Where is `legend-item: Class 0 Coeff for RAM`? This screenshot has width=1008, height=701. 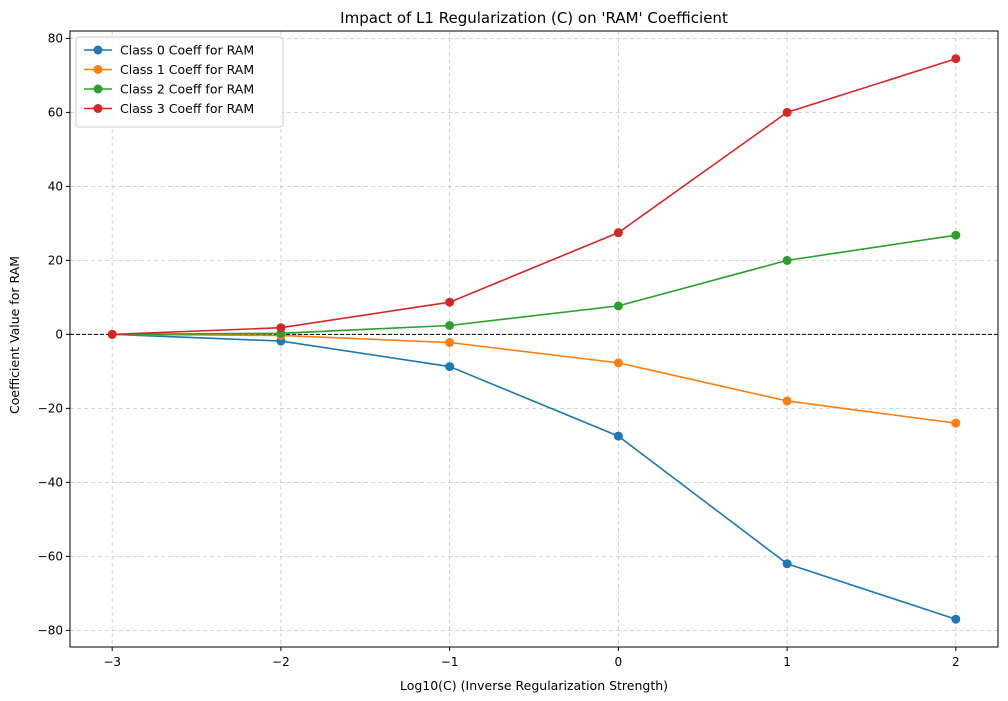
legend-item: Class 0 Coeff for RAM is located at coordinates (169, 50).